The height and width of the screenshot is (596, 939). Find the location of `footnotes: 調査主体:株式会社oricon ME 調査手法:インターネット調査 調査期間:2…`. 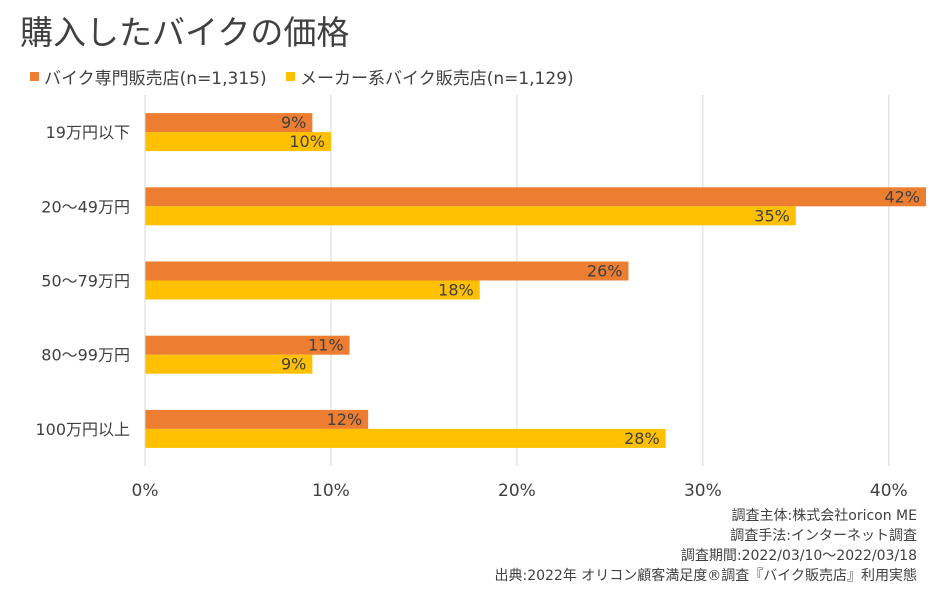

footnotes: 調査主体:株式会社oricon ME 調査手法:インターネット調査 調査期間:2… is located at coordinates (705, 546).